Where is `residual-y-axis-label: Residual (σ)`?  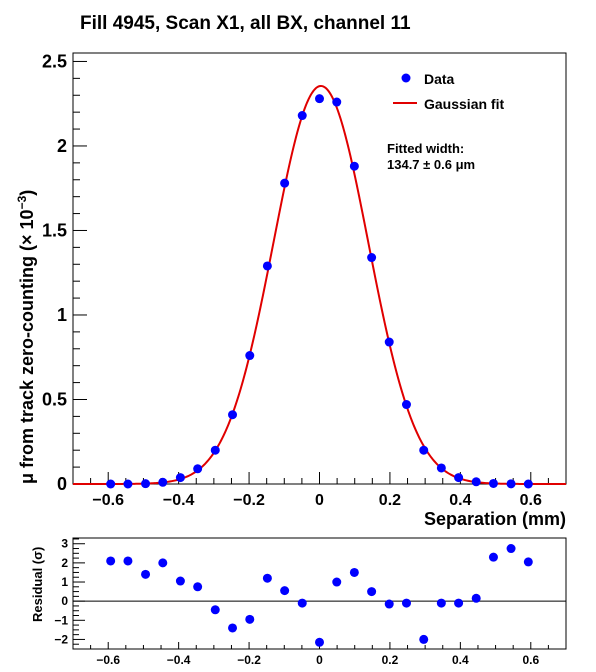
residual-y-axis-label: Residual (σ) is located at coordinates (37, 584).